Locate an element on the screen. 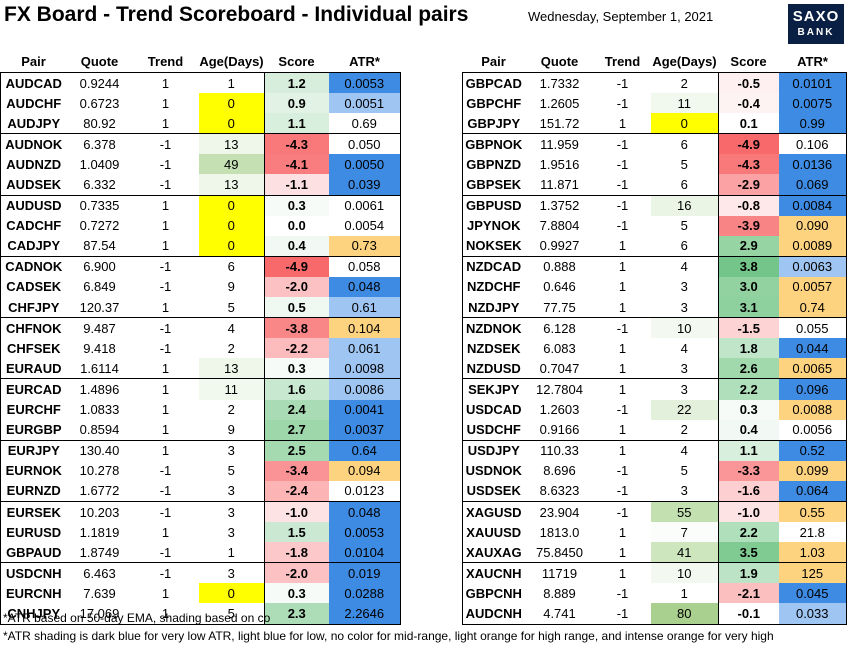 This screenshot has height=646, width=848. pair-cell: AUDUSD is located at coordinates (33, 205).